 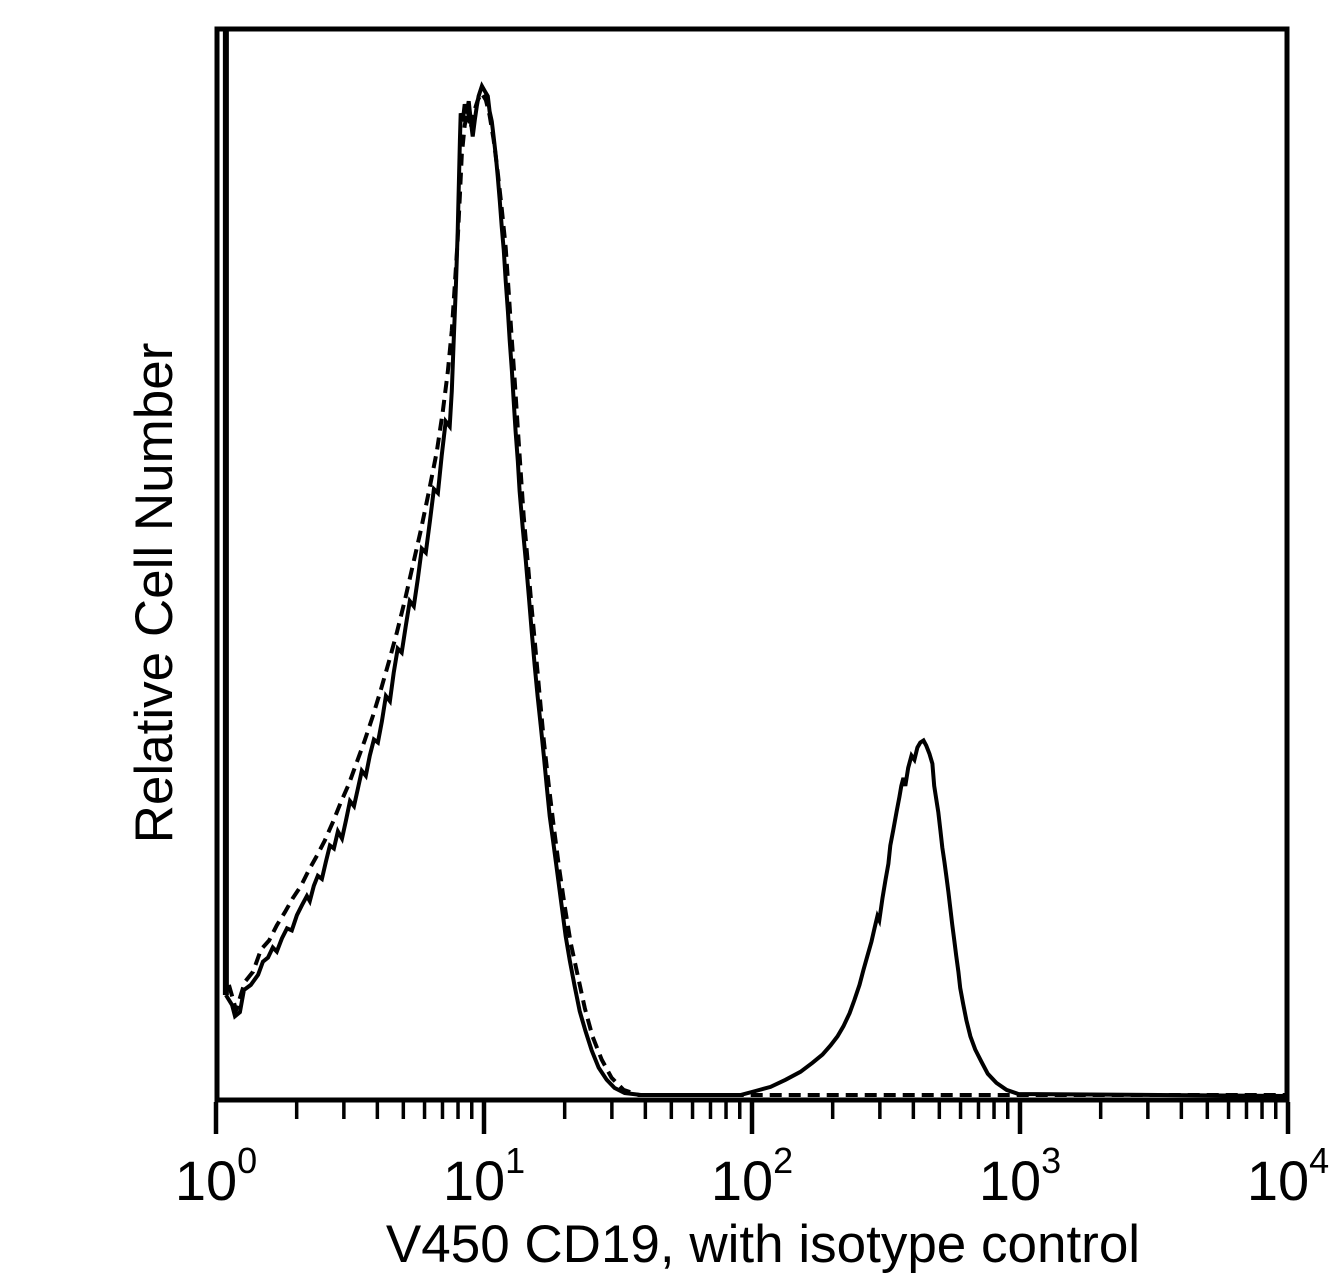 I want to click on x-axis-tick-label: 10¹, so click(x=484, y=1176).